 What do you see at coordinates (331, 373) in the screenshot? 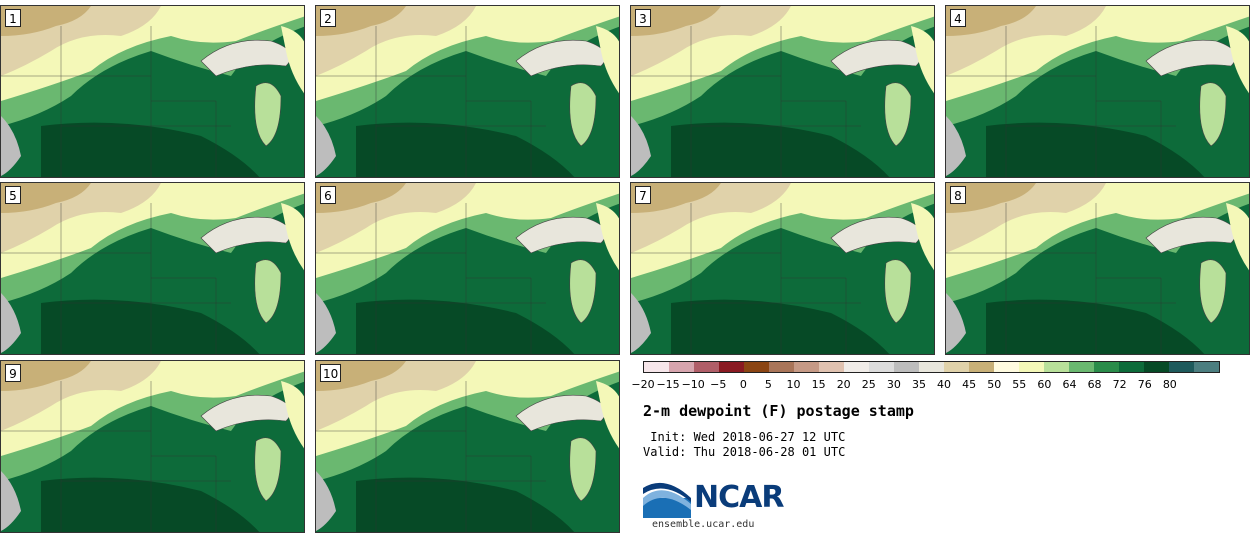
I see `member-number-label: 10` at bounding box center [331, 373].